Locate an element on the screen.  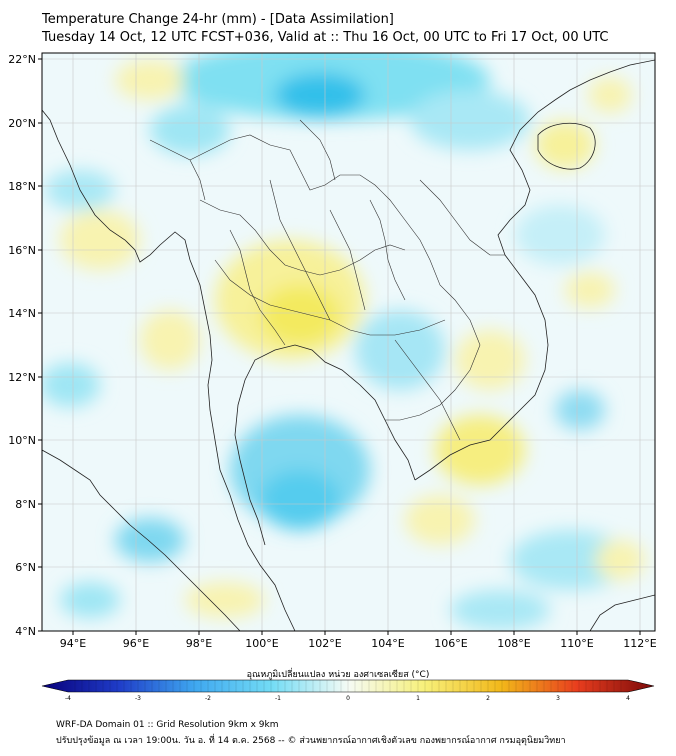
lon-label: 98°E is located at coordinates (199, 643).